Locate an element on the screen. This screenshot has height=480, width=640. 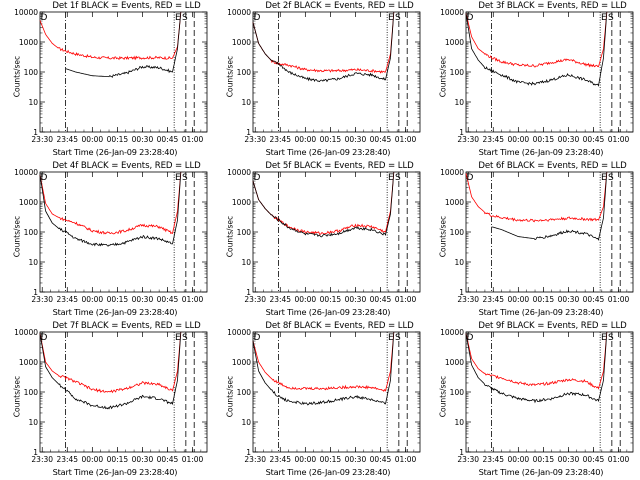
panel-title: Det 9f BLACK = Events, RED = LLD is located at coordinates (552, 326).